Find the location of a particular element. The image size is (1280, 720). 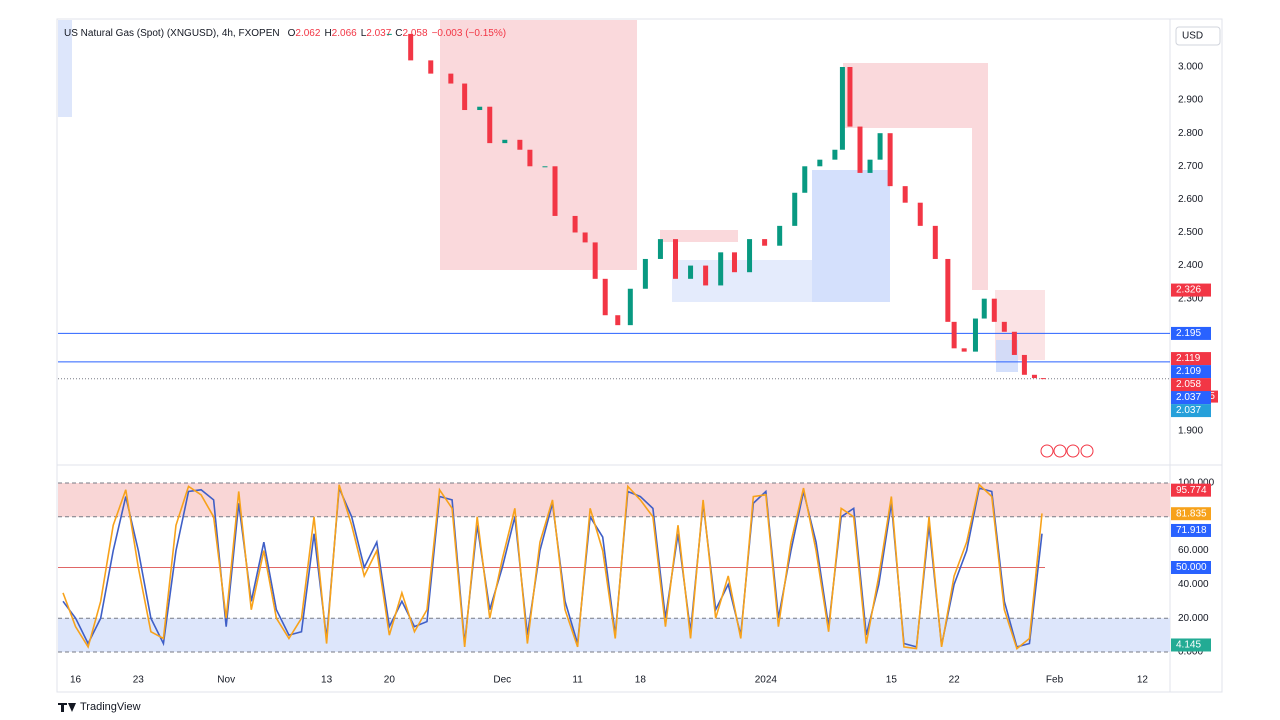

price-tag: 50.000 is located at coordinates (1191, 567).